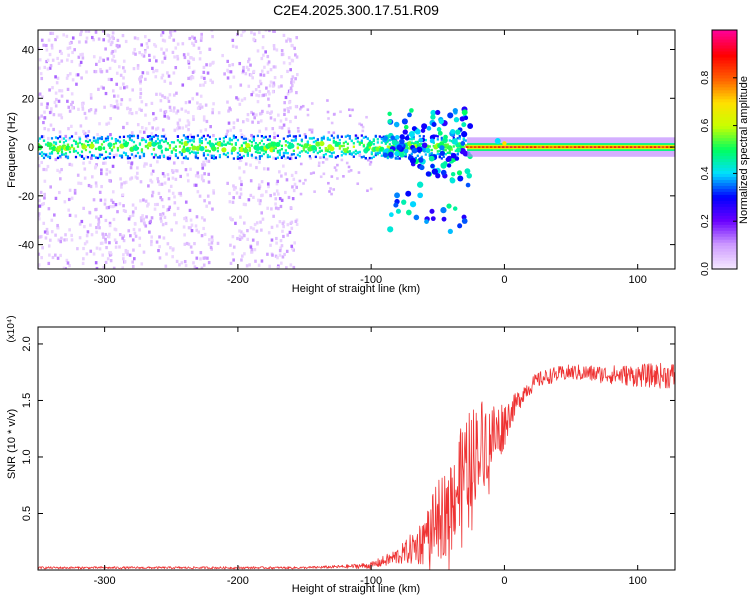 Image resolution: width=750 pixels, height=600 pixels. I want to click on x-tick-label: -300, so click(105, 280).